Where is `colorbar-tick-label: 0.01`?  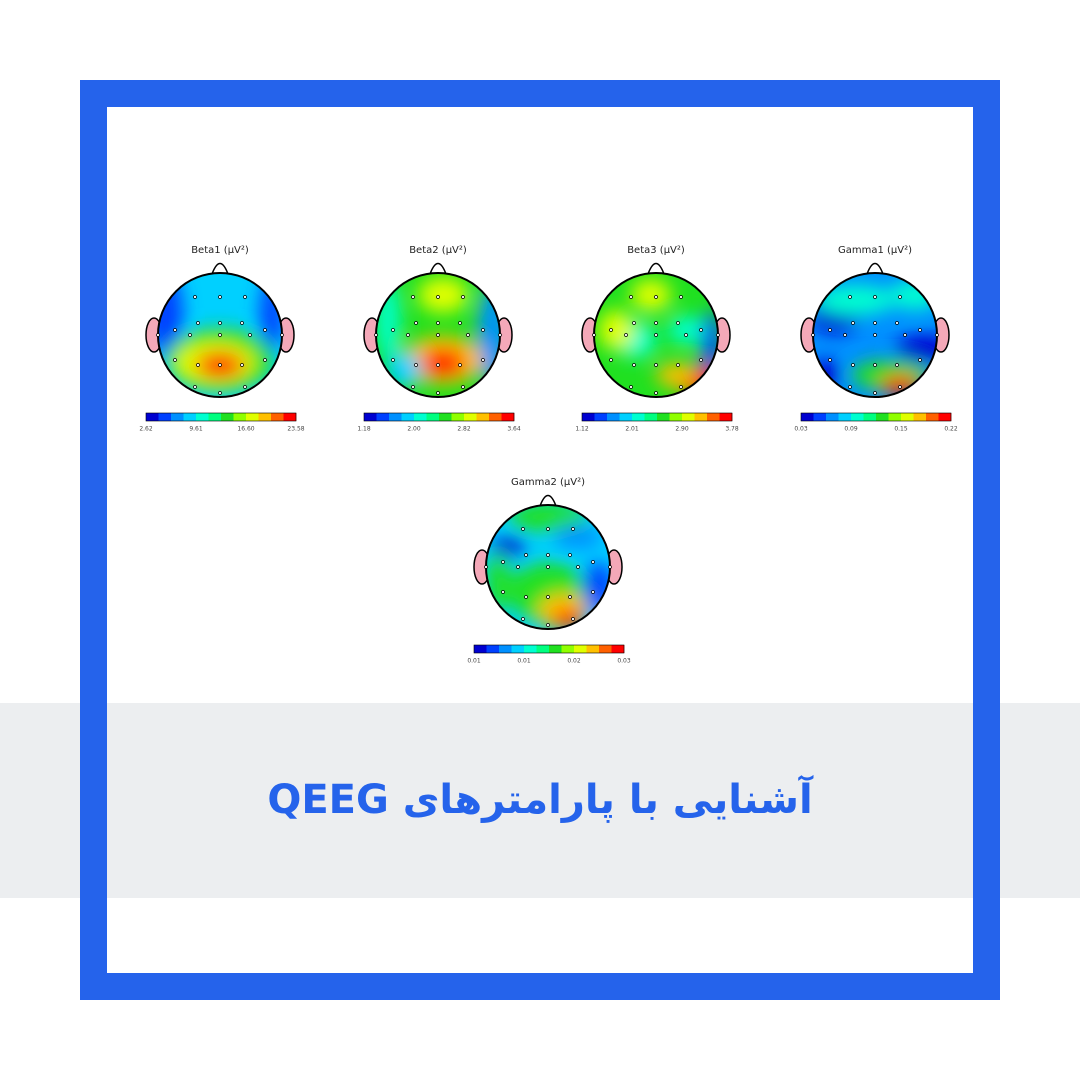
colorbar-tick-label: 0.01 is located at coordinates (524, 661).